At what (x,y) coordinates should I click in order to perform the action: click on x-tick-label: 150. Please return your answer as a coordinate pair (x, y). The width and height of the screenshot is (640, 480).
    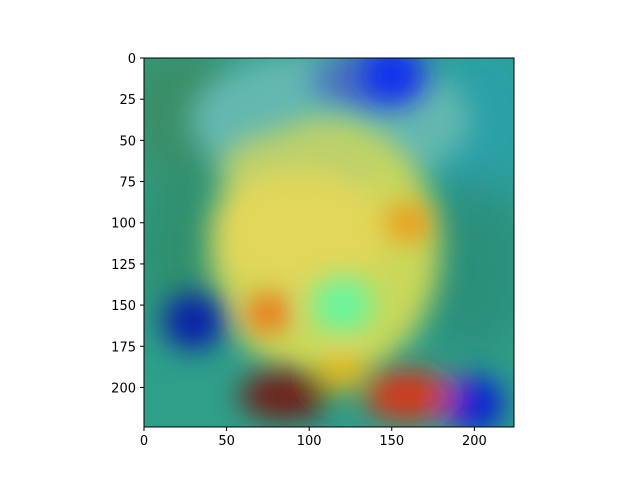
    Looking at the image, I should click on (391, 441).